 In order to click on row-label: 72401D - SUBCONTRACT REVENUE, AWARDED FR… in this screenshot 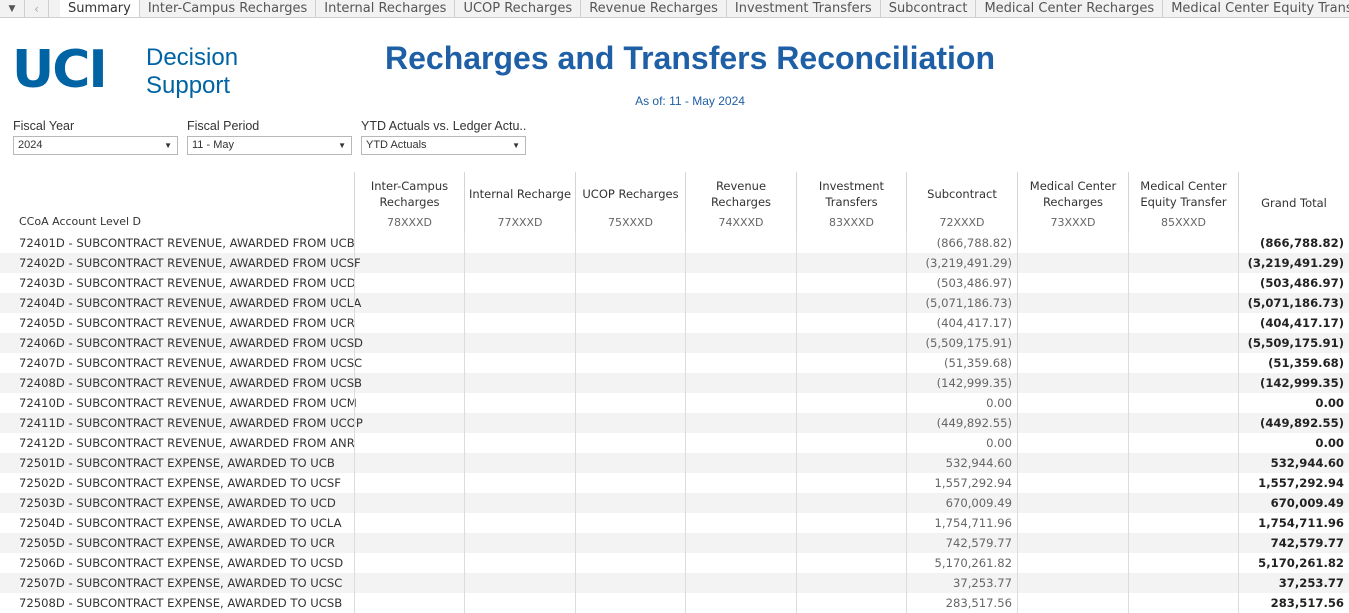, I will do `click(187, 243)`.